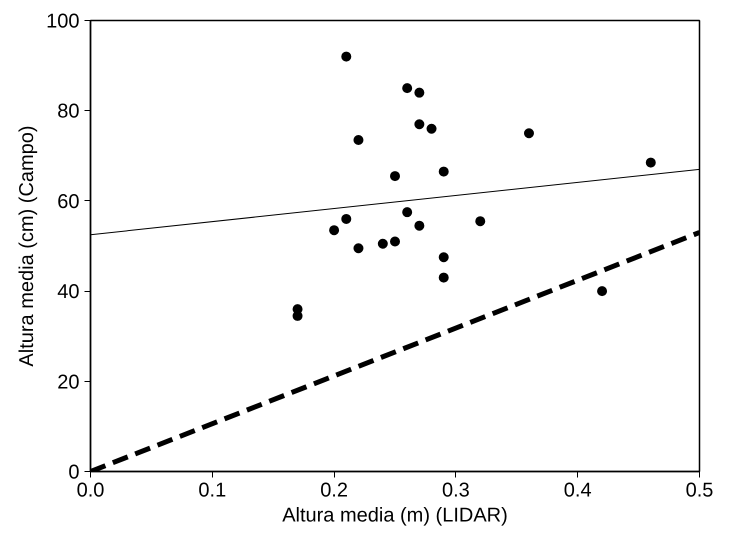 This screenshot has height=551, width=729. Describe the element at coordinates (456, 491) in the screenshot. I see `x-tick-label: 0.3` at that location.